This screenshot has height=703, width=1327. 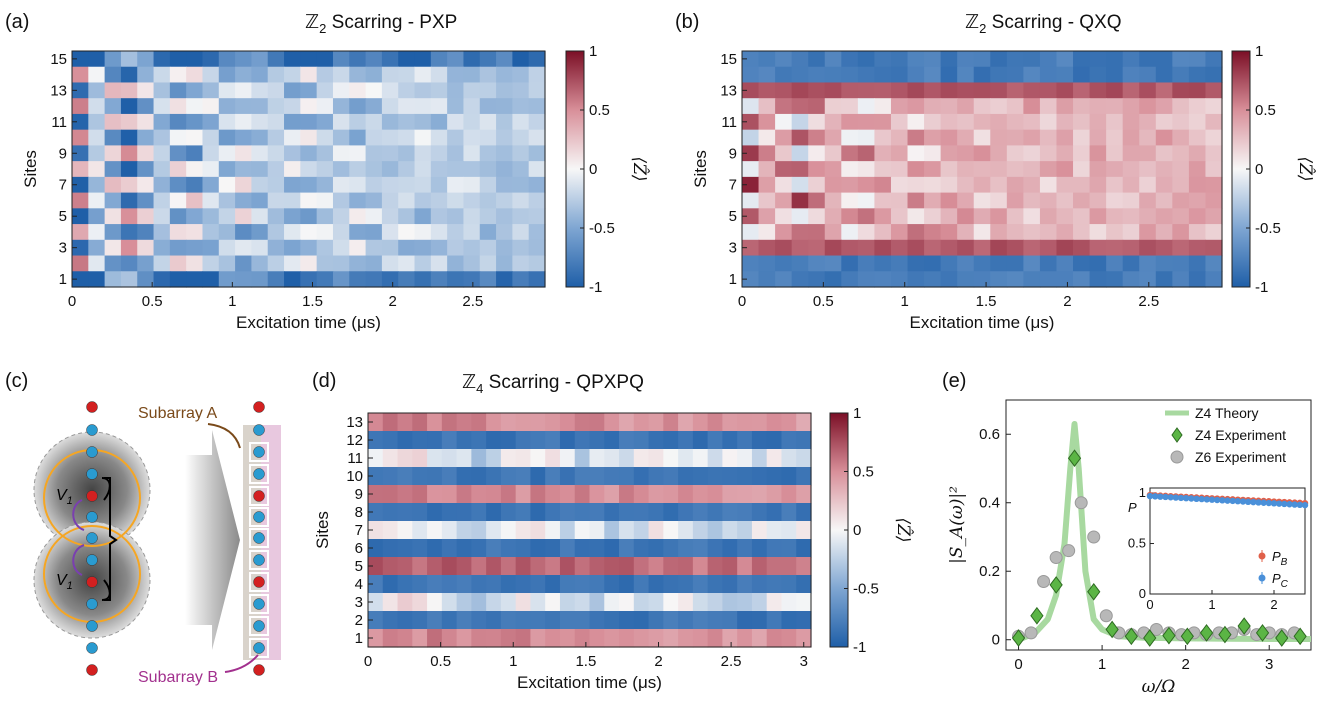 I want to click on y-tick-label: 15, so click(x=728, y=59).